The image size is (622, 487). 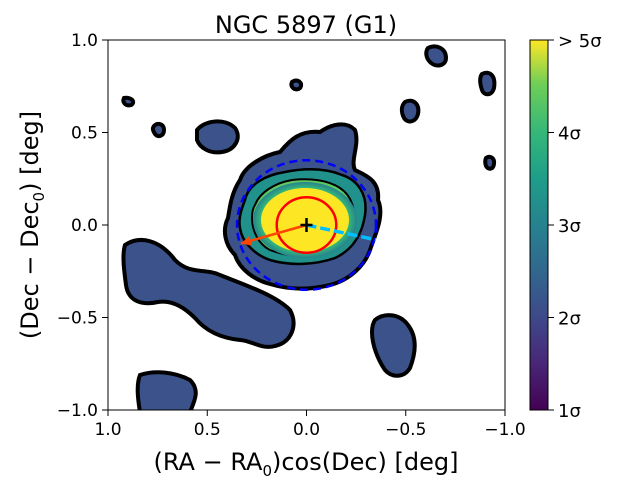 I want to click on colorbar-tick-label: > 5σ, so click(x=580, y=41).